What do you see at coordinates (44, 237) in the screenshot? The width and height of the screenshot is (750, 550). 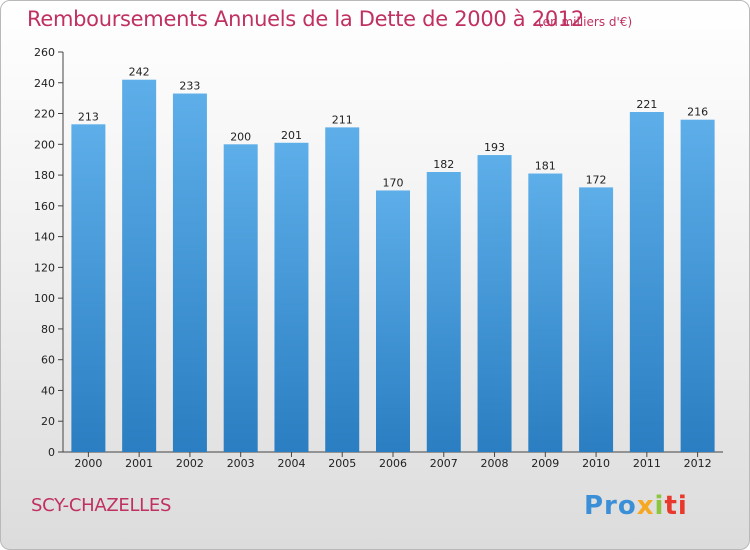 I see `y-tick-label: 140` at bounding box center [44, 237].